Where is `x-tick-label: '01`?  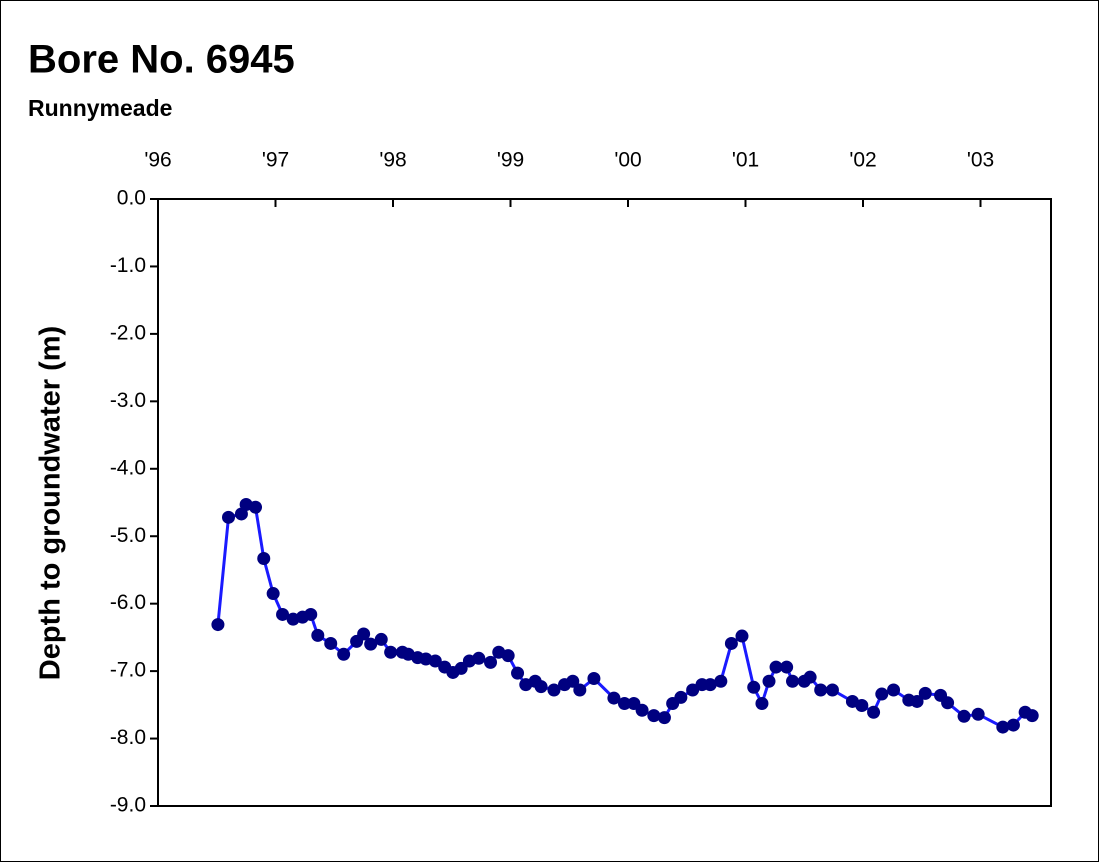
x-tick-label: '01 is located at coordinates (745, 160).